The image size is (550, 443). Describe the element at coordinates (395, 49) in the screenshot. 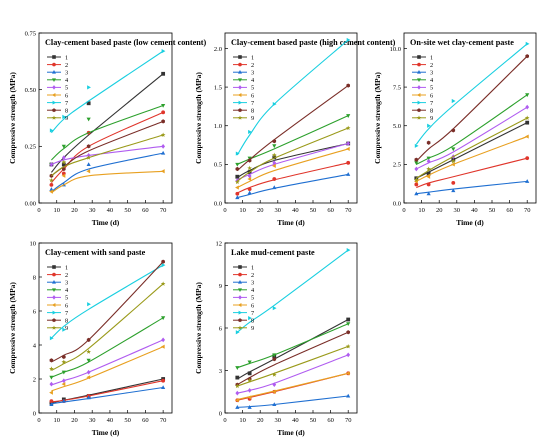

I see `y-tick-label: 10.0` at that location.